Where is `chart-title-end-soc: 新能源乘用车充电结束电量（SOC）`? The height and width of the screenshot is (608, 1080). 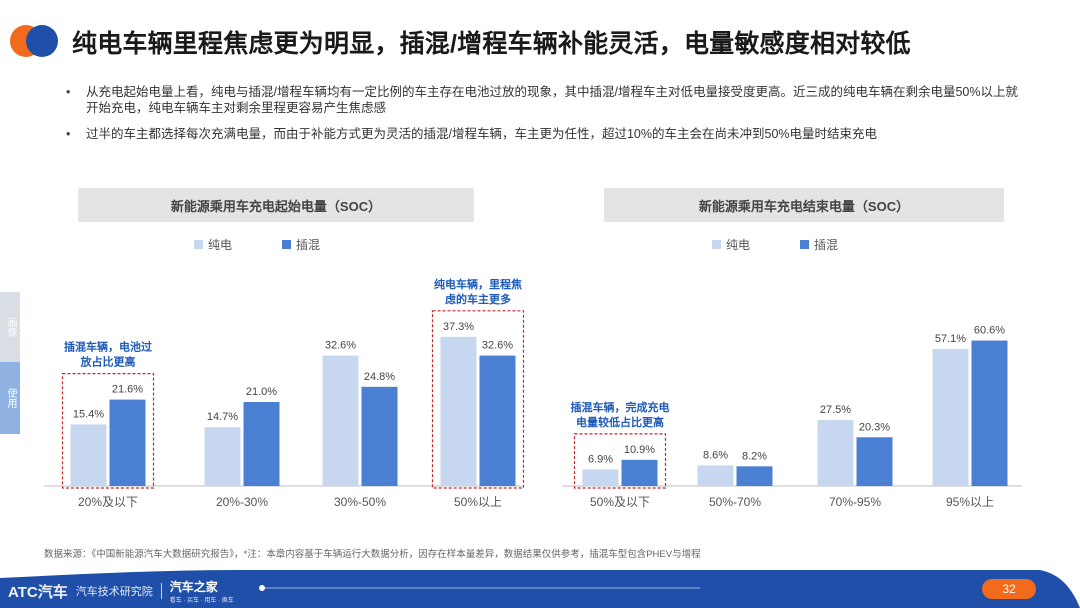
chart-title-end-soc: 新能源乘用车充电结束电量（SOC） is located at coordinates (804, 205).